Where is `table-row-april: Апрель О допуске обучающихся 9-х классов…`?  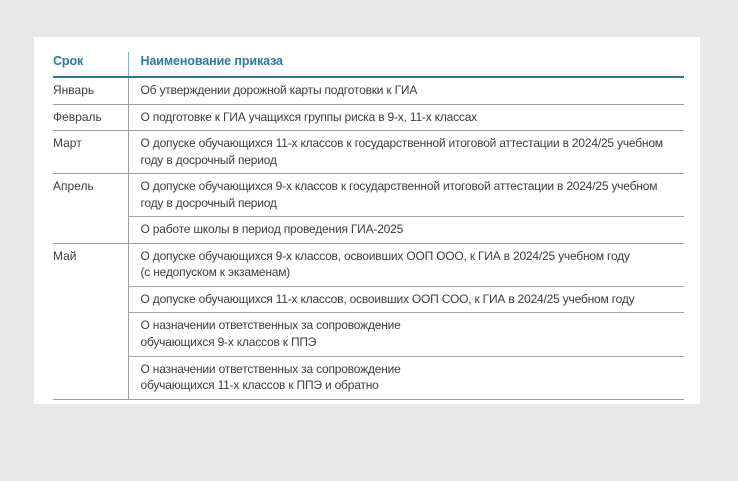
table-row-april: Апрель О допуске обучающихся 9-х классов… is located at coordinates (368, 208).